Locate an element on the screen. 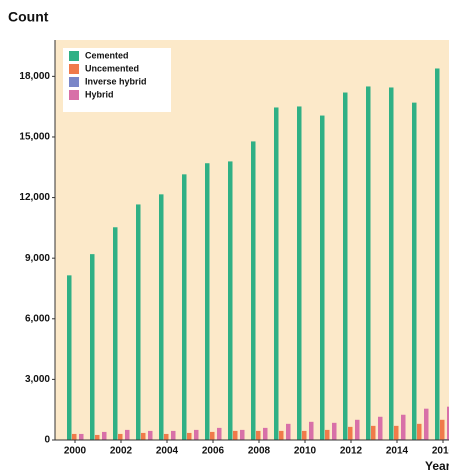 The width and height of the screenshot is (449, 474). legend-label: Cemented is located at coordinates (107, 55).